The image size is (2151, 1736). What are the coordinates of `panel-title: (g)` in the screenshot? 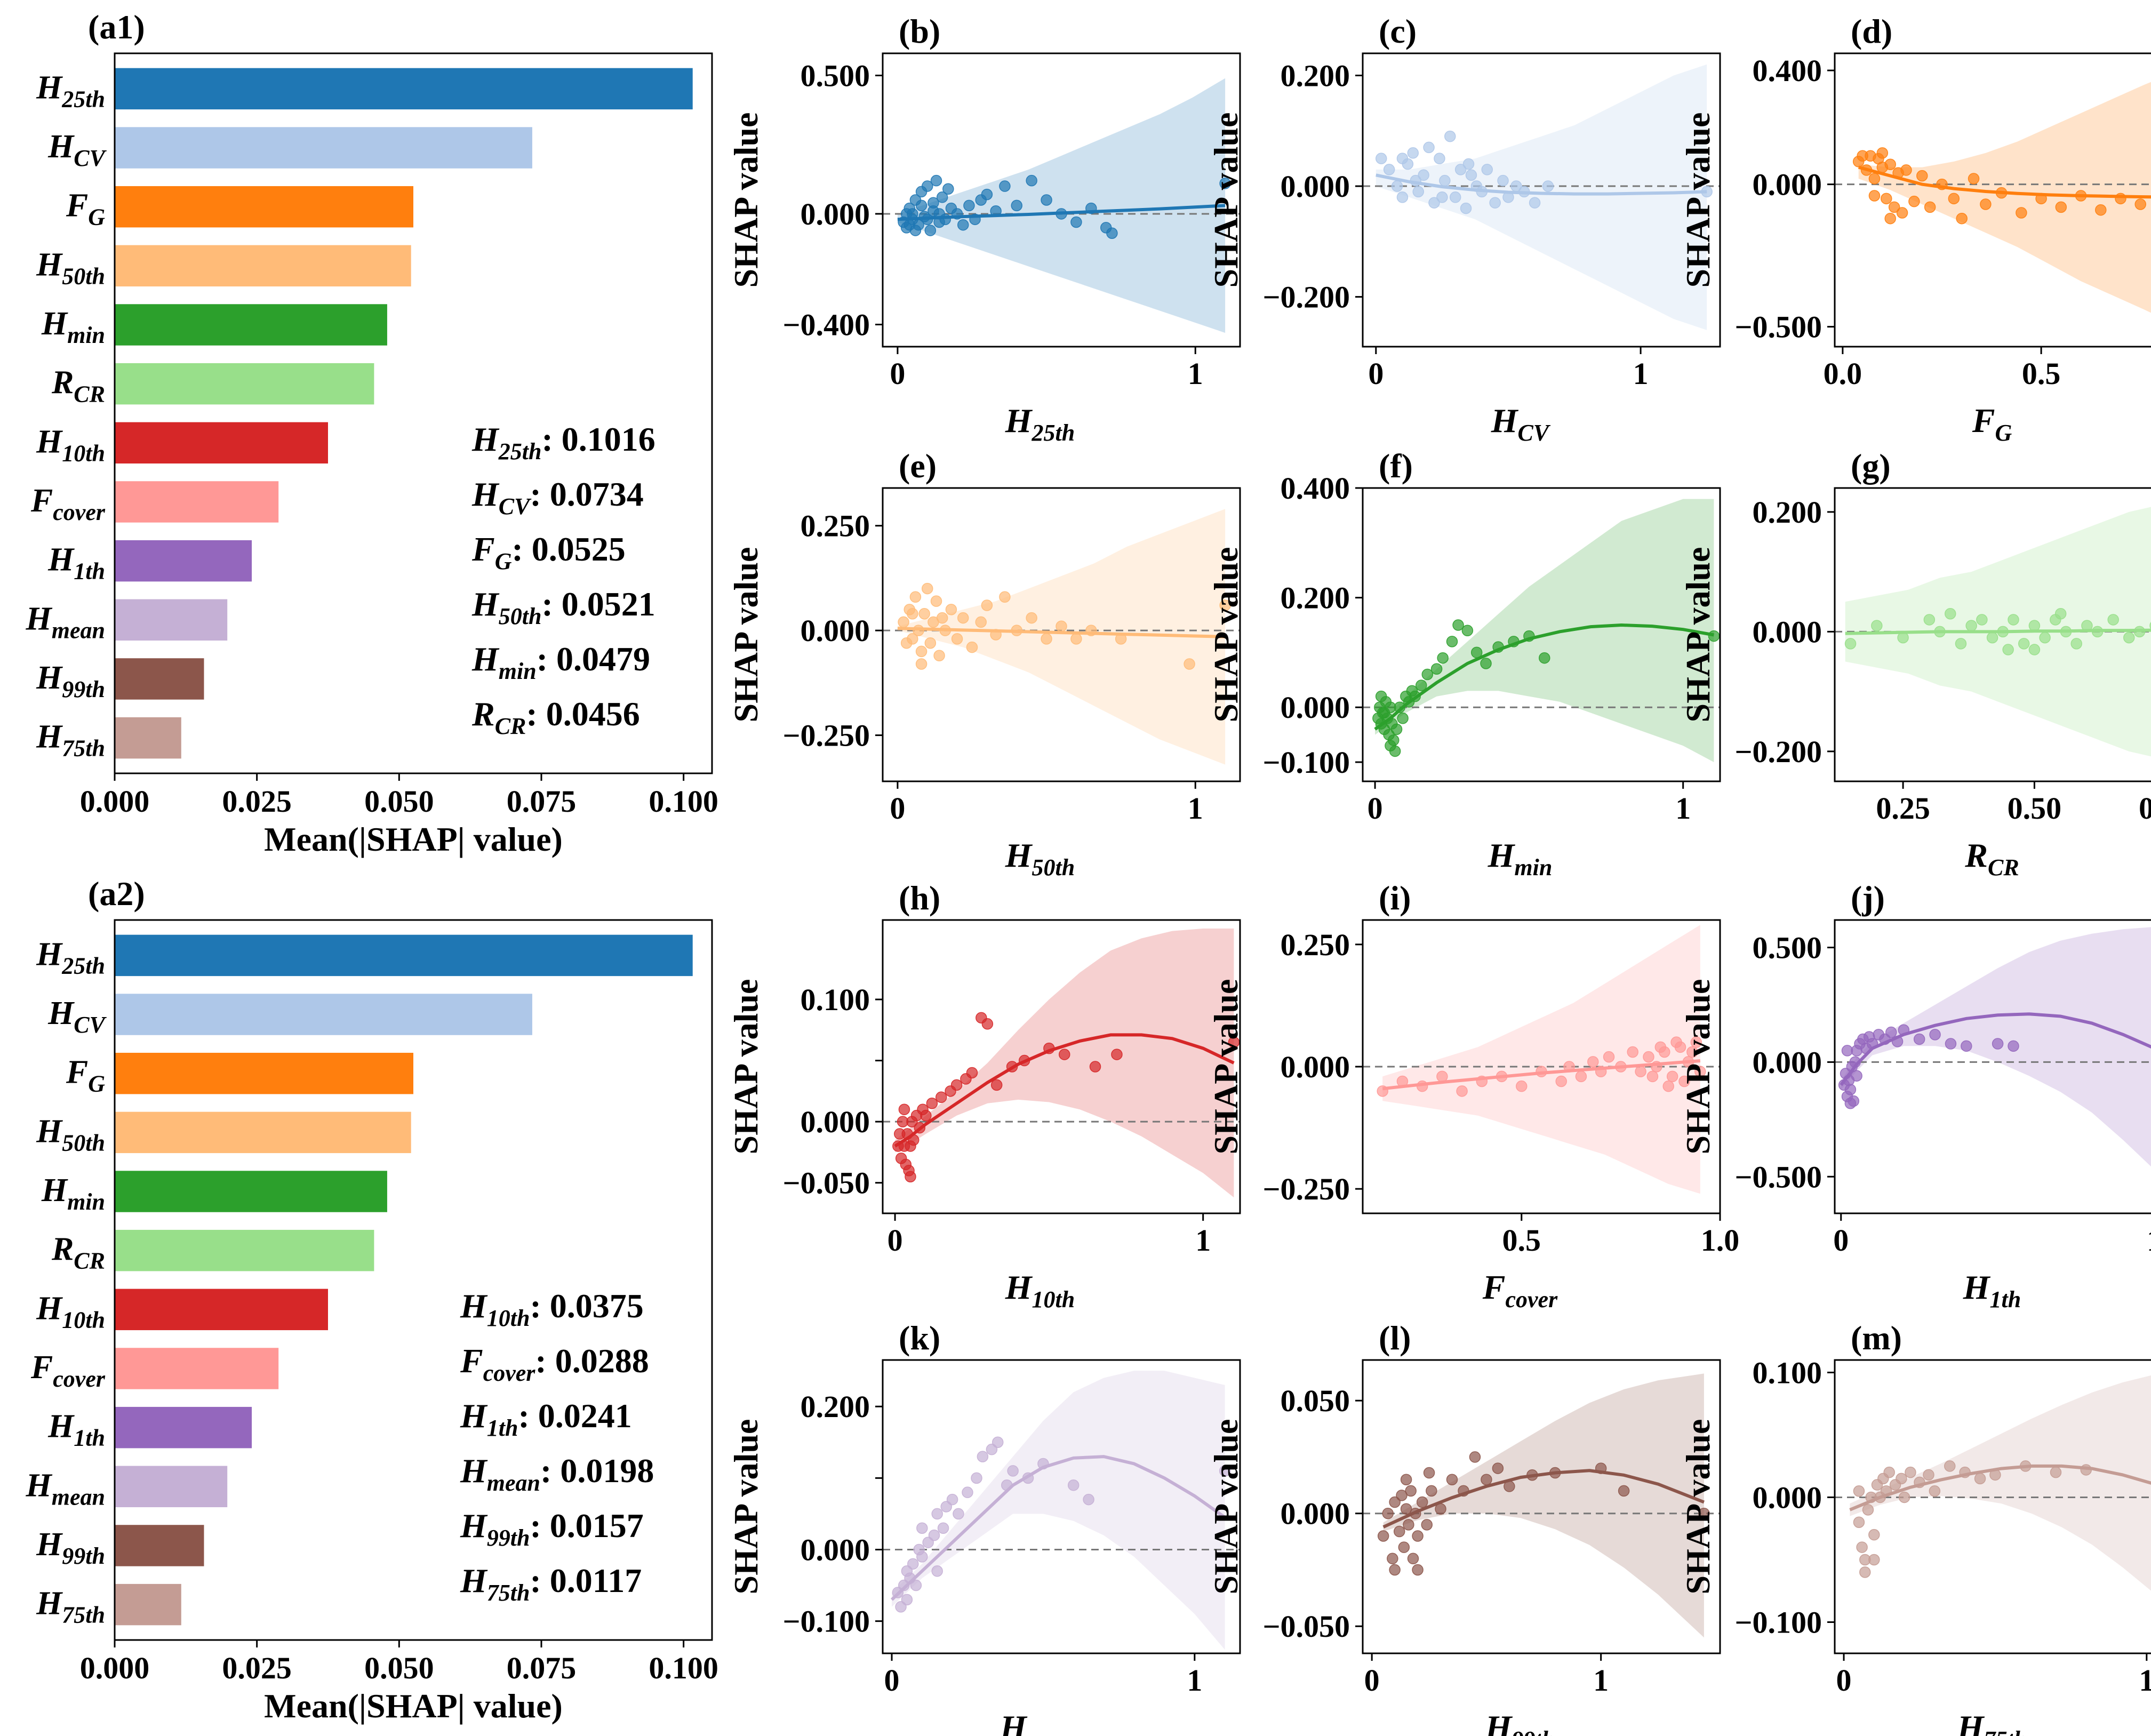 It's located at (1871, 466).